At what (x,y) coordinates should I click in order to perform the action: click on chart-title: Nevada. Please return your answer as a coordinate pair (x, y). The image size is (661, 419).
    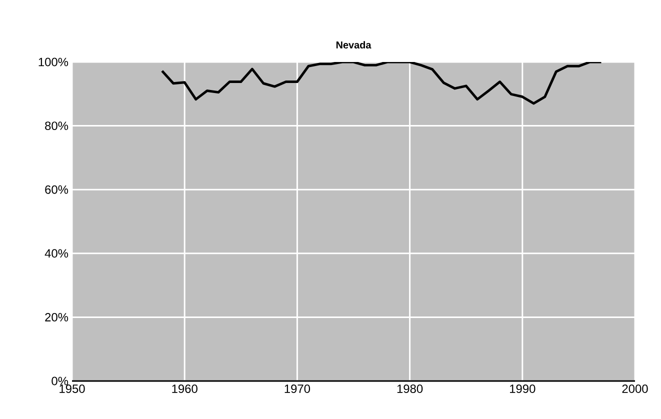
    Looking at the image, I should click on (354, 44).